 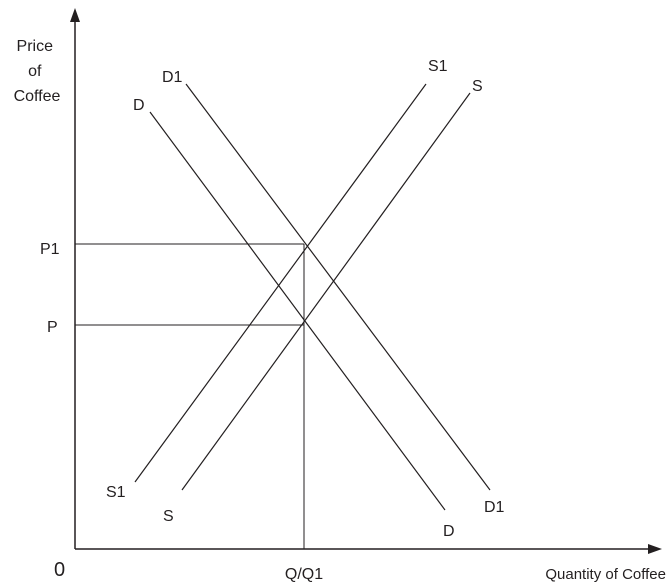 I want to click on curve-label-d-bottom: D, so click(x=449, y=531).